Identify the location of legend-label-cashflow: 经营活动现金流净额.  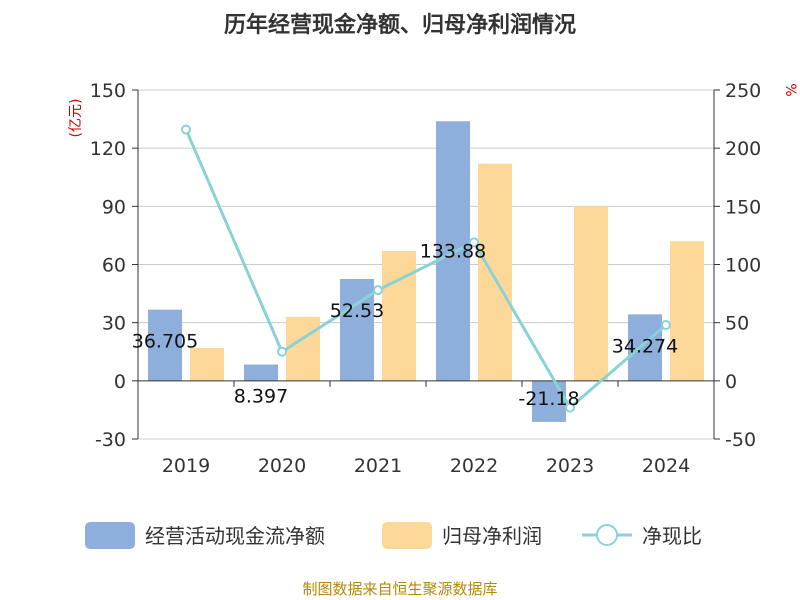
(235, 536).